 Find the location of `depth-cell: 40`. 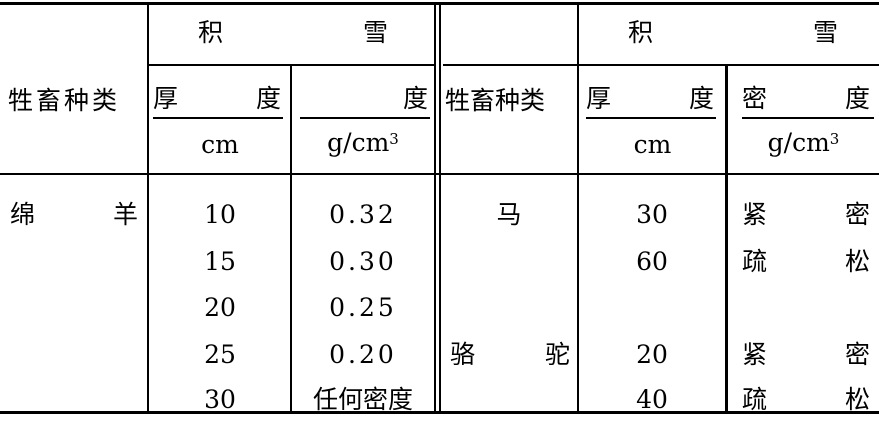

depth-cell: 40 is located at coordinates (652, 399).